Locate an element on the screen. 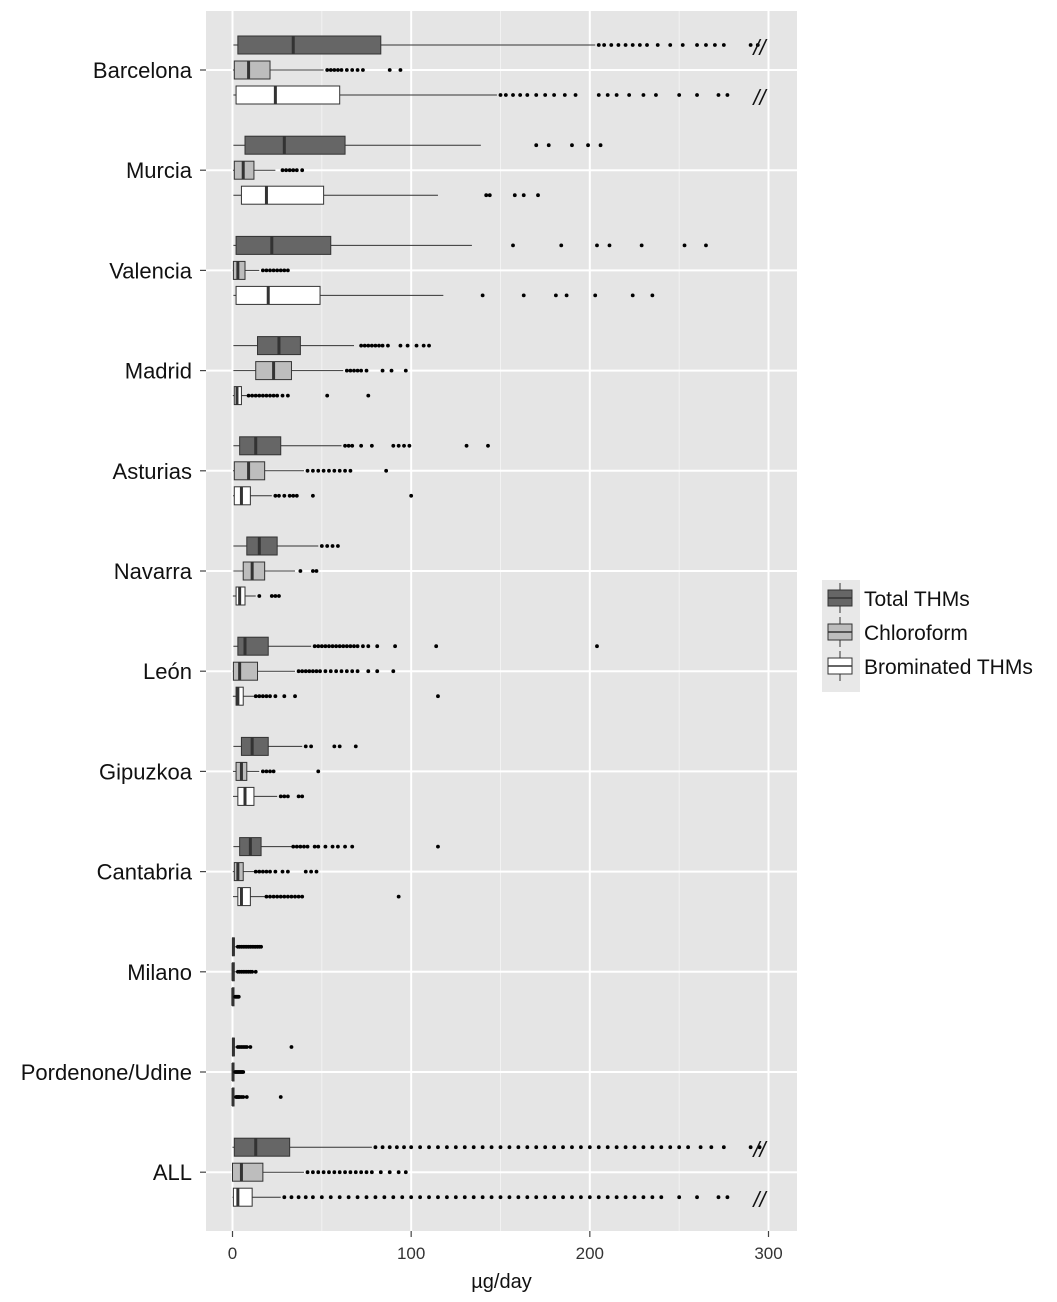 This screenshot has height=1302, width=1057. legend-item: Brominated THMs is located at coordinates (930, 666).